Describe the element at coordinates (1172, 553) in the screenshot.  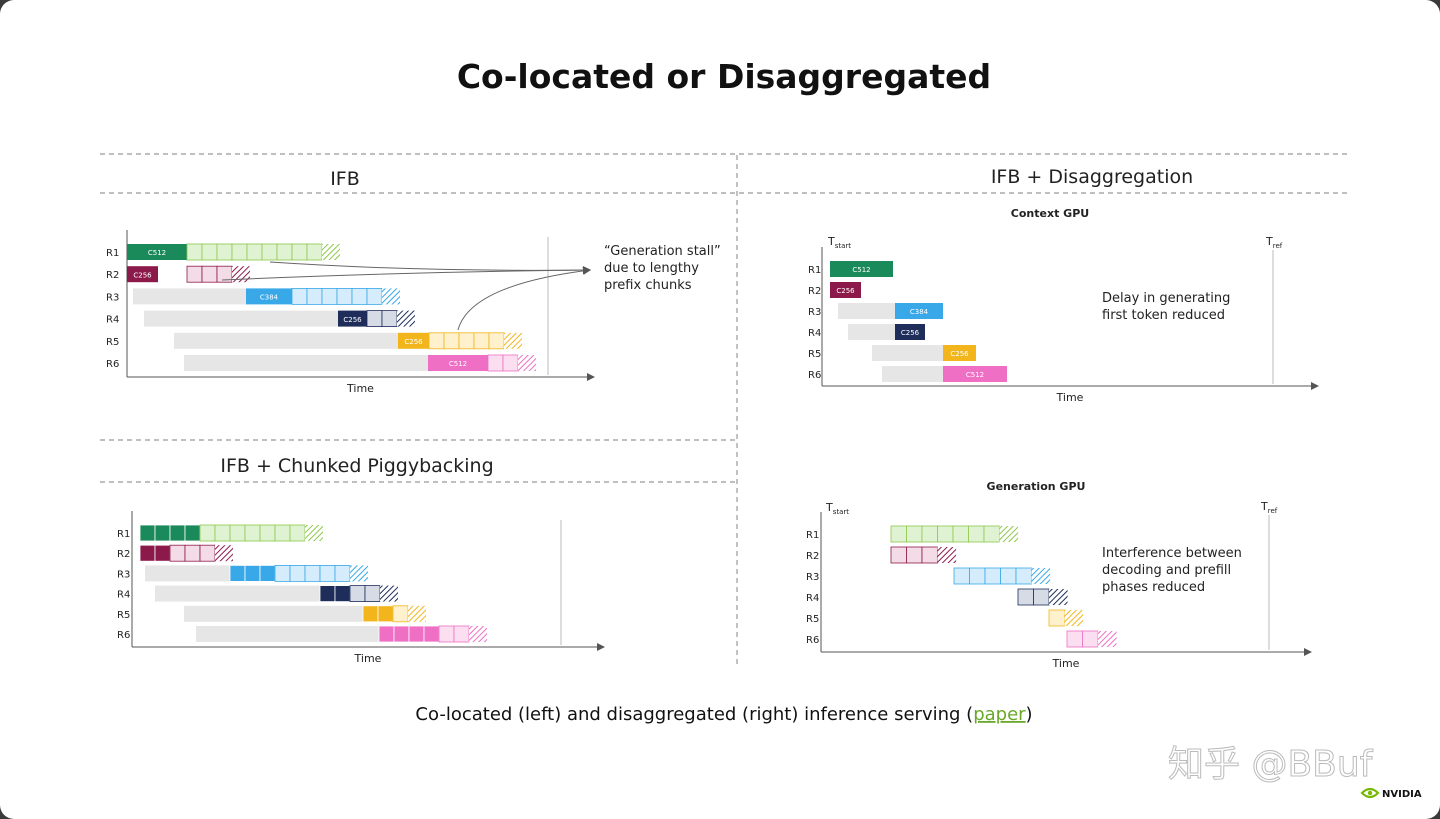
I see `note-line: Interference between` at that location.